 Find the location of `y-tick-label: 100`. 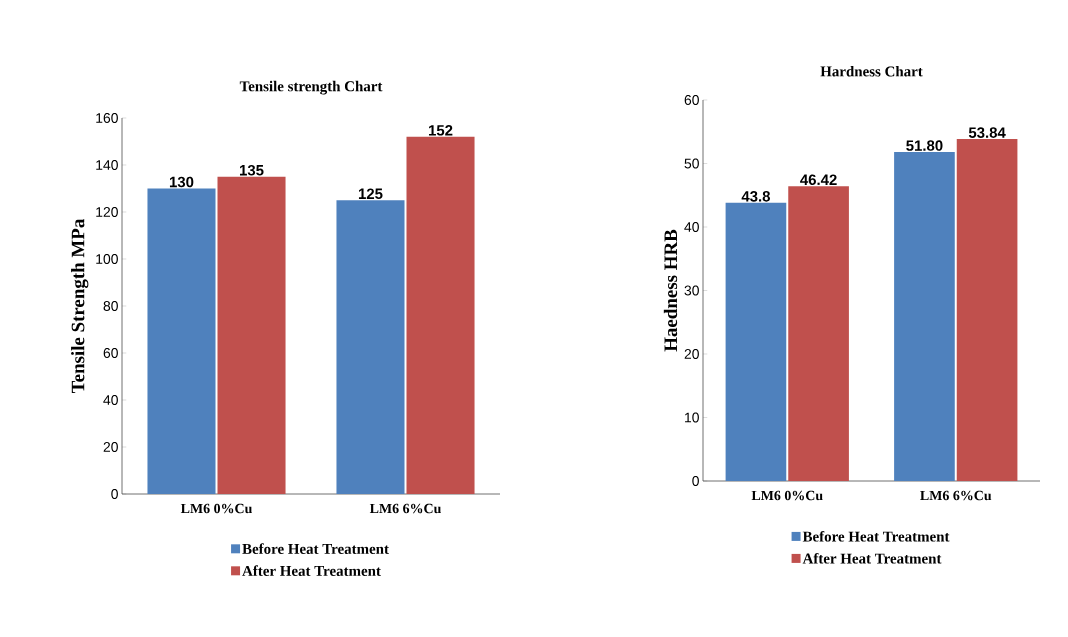

y-tick-label: 100 is located at coordinates (107, 259).